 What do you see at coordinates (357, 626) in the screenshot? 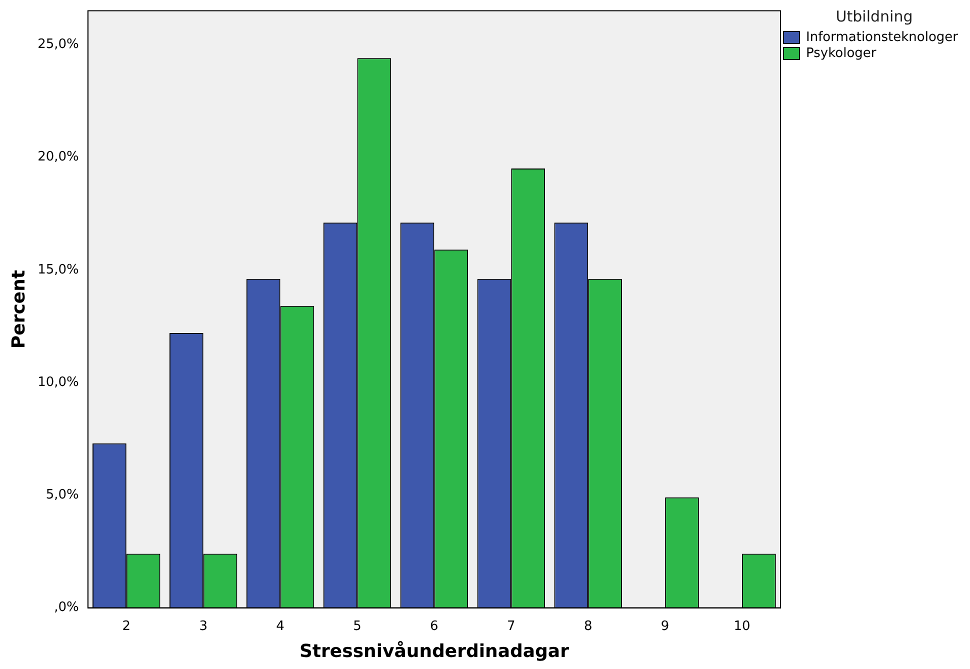
I see `x-tick-label: 5` at bounding box center [357, 626].